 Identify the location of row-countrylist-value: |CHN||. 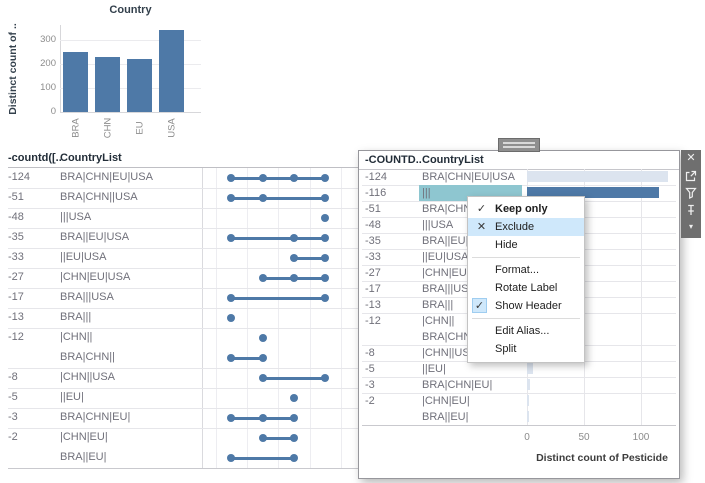
(76, 337).